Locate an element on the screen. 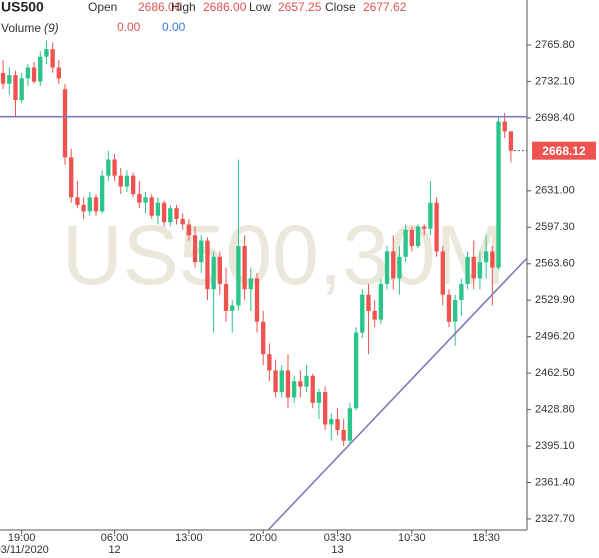 The image size is (599, 558). y-tick-label: 2563.60 is located at coordinates (555, 264).